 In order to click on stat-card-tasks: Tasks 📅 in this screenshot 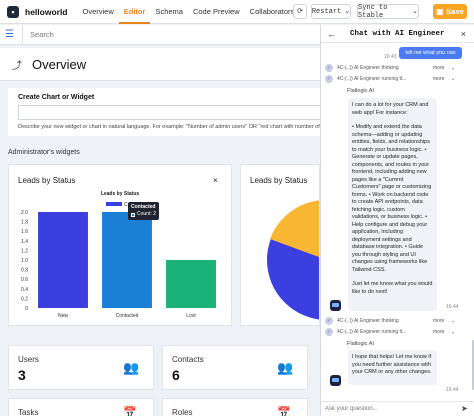, I will do `click(81, 407)`.